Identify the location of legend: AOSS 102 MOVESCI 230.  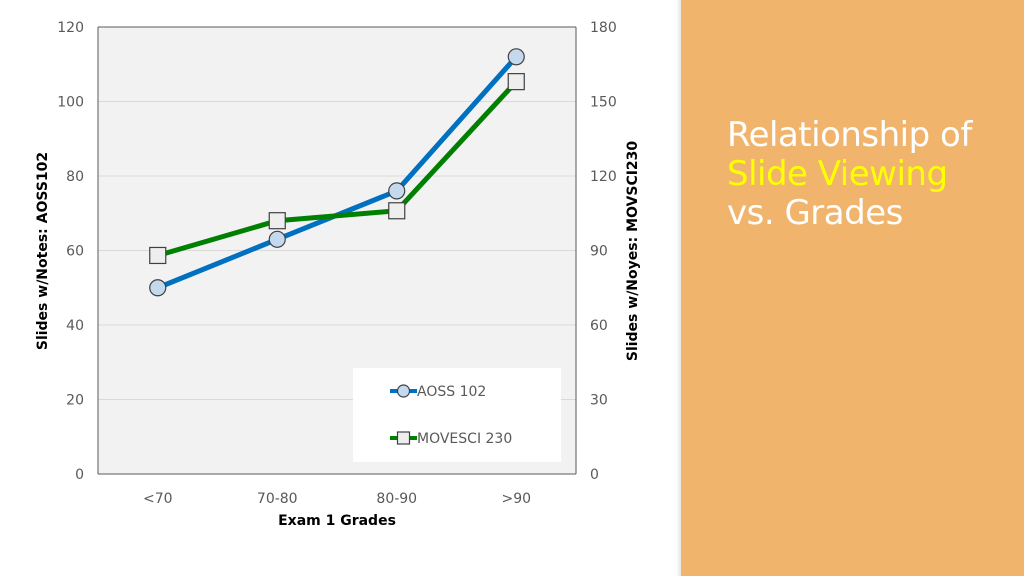
(457, 415).